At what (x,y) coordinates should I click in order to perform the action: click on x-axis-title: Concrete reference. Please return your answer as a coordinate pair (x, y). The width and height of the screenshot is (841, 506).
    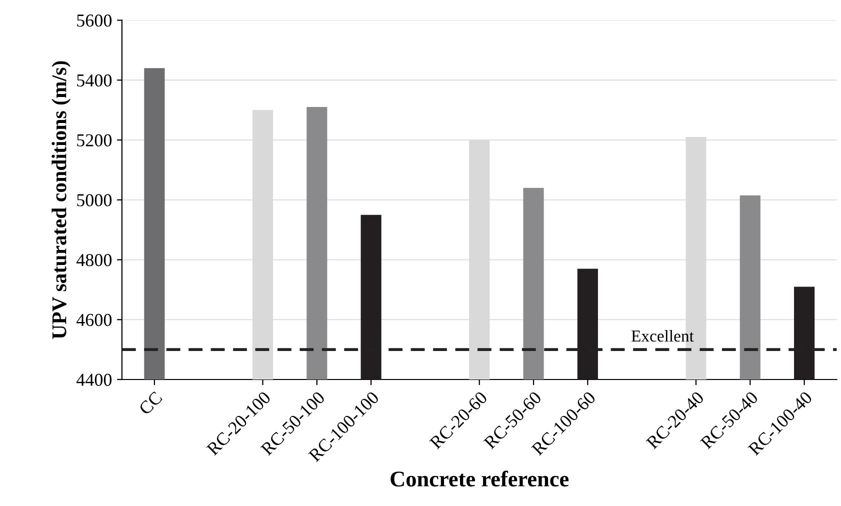
    Looking at the image, I should click on (479, 478).